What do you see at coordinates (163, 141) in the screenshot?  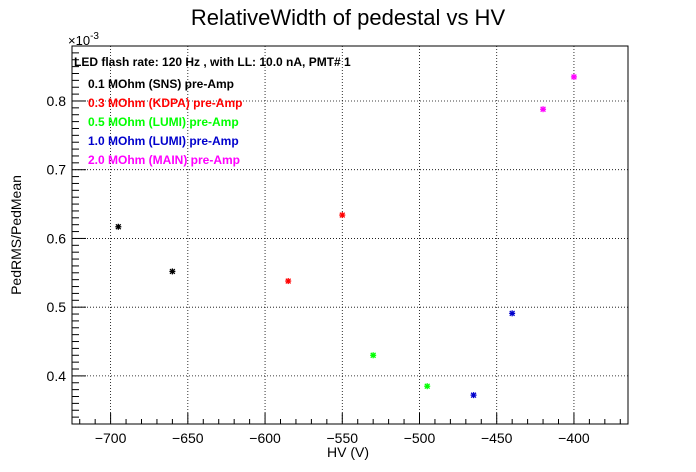 I see `legend-entry: 1.0 MOhm (LUMI) pre-Amp` at bounding box center [163, 141].